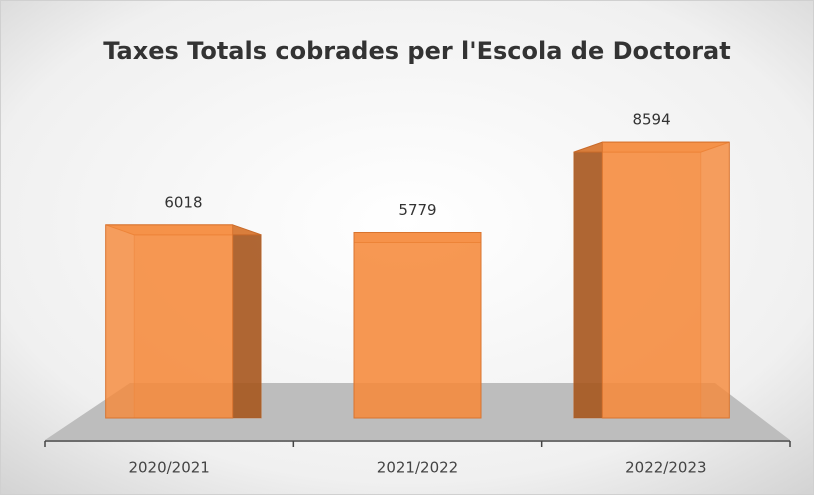 This screenshot has height=495, width=814. I want to click on data-label: 5779, so click(417, 210).